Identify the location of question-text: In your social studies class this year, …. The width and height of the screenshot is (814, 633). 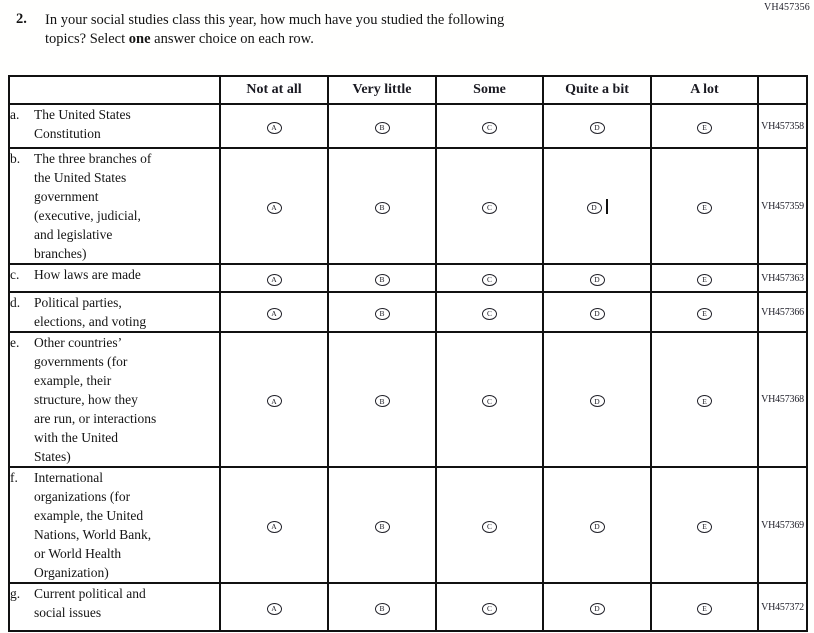
(385, 30).